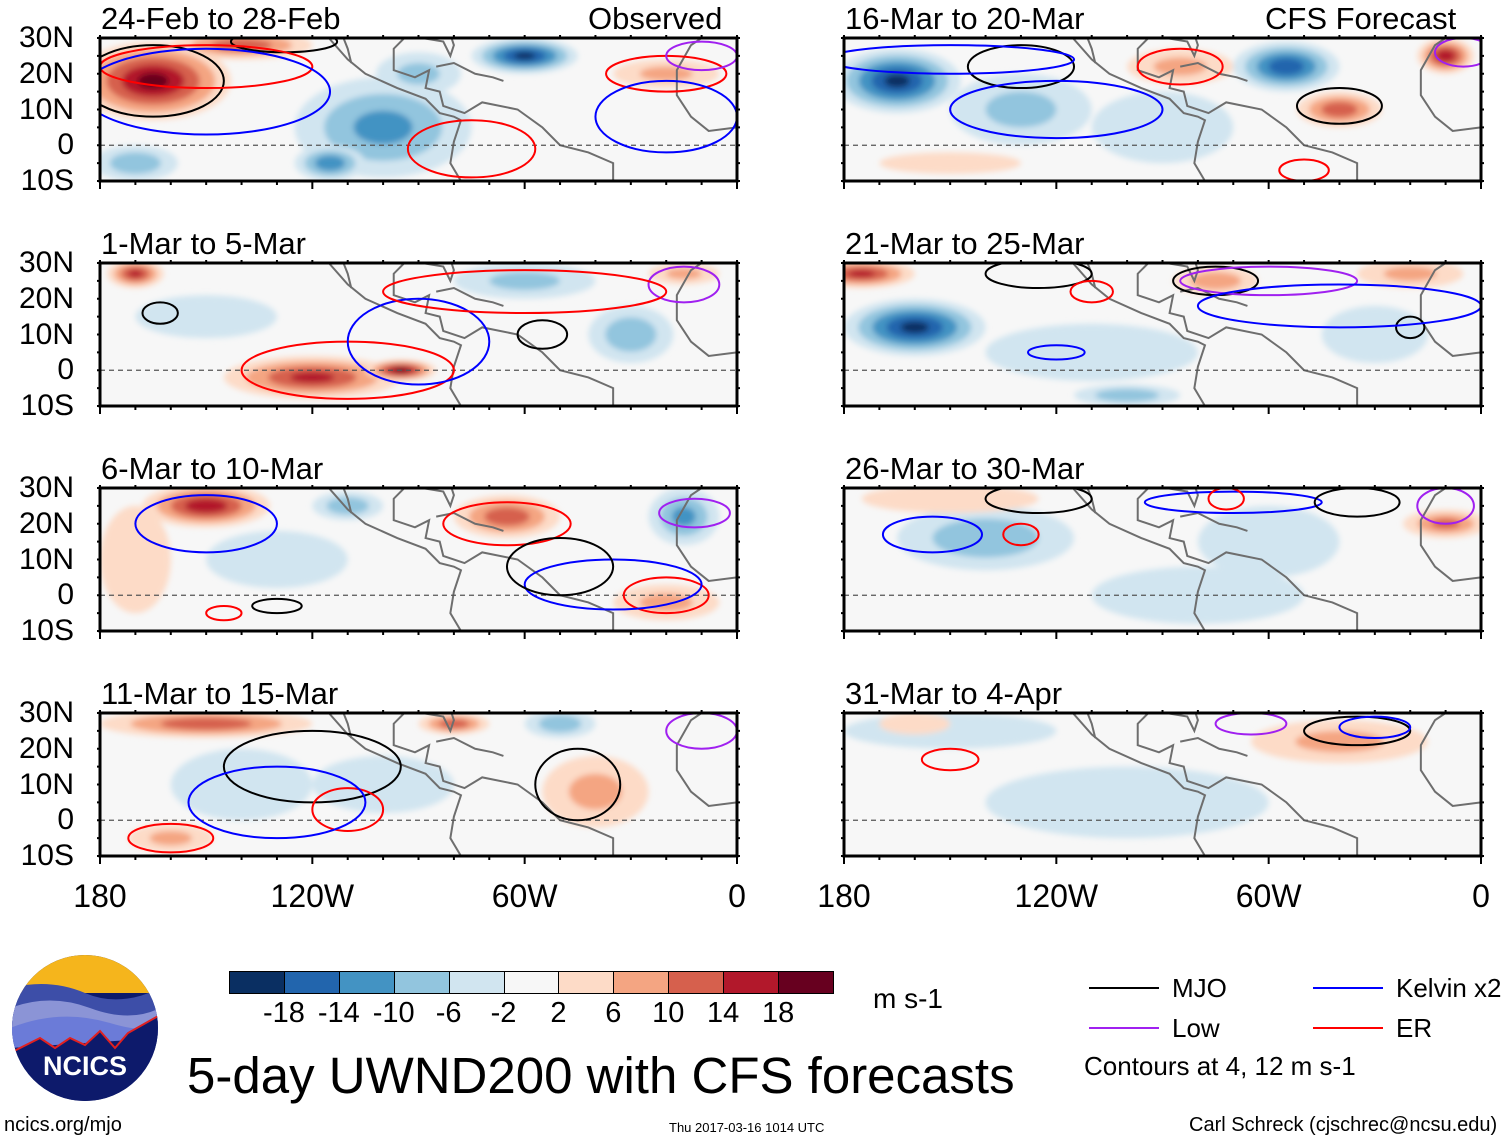 Image resolution: width=1510 pixels, height=1142 pixels. Describe the element at coordinates (503, 1013) in the screenshot. I see `colorbar-label: -2` at that location.